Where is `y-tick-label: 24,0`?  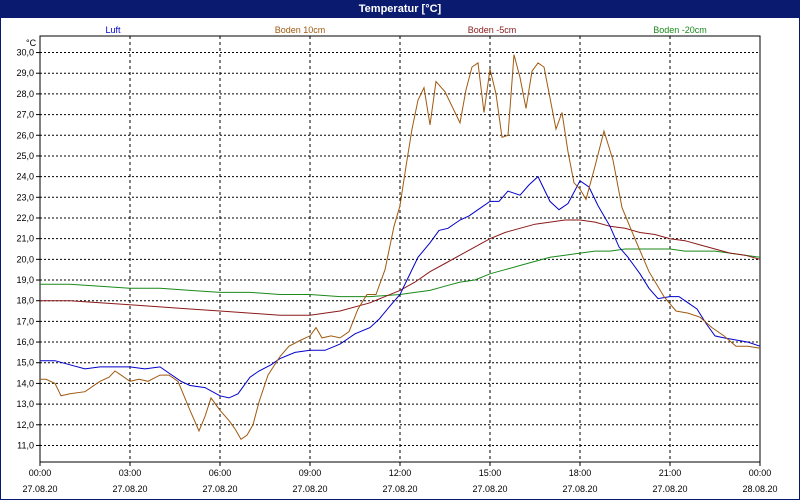
y-tick-label: 24,0 is located at coordinates (25, 177).